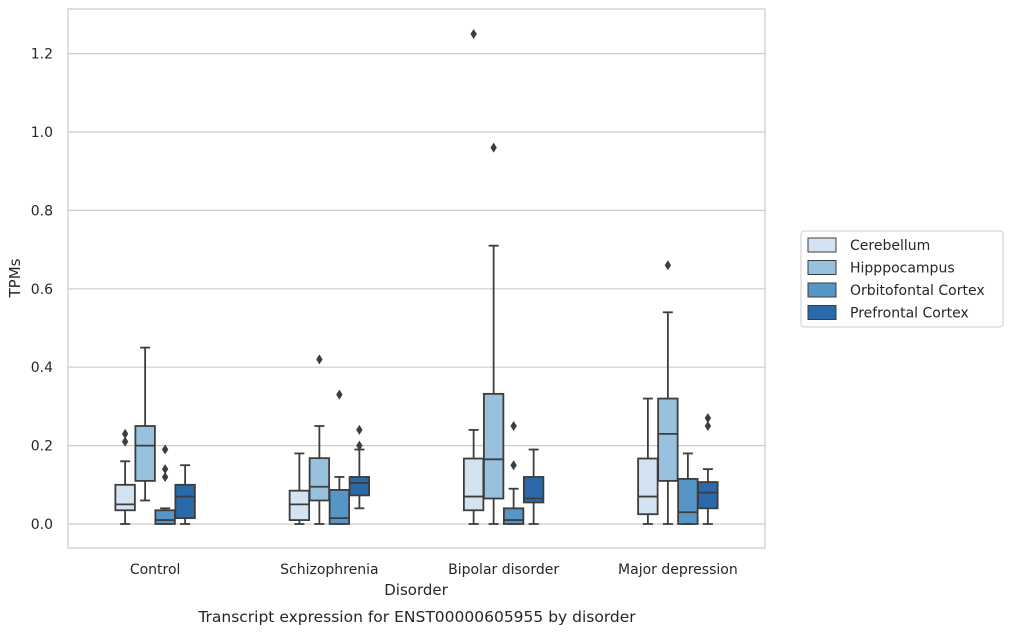 Image resolution: width=1014 pixels, height=634 pixels. Describe the element at coordinates (42, 211) in the screenshot. I see `y-tick-label: 0.8` at that location.